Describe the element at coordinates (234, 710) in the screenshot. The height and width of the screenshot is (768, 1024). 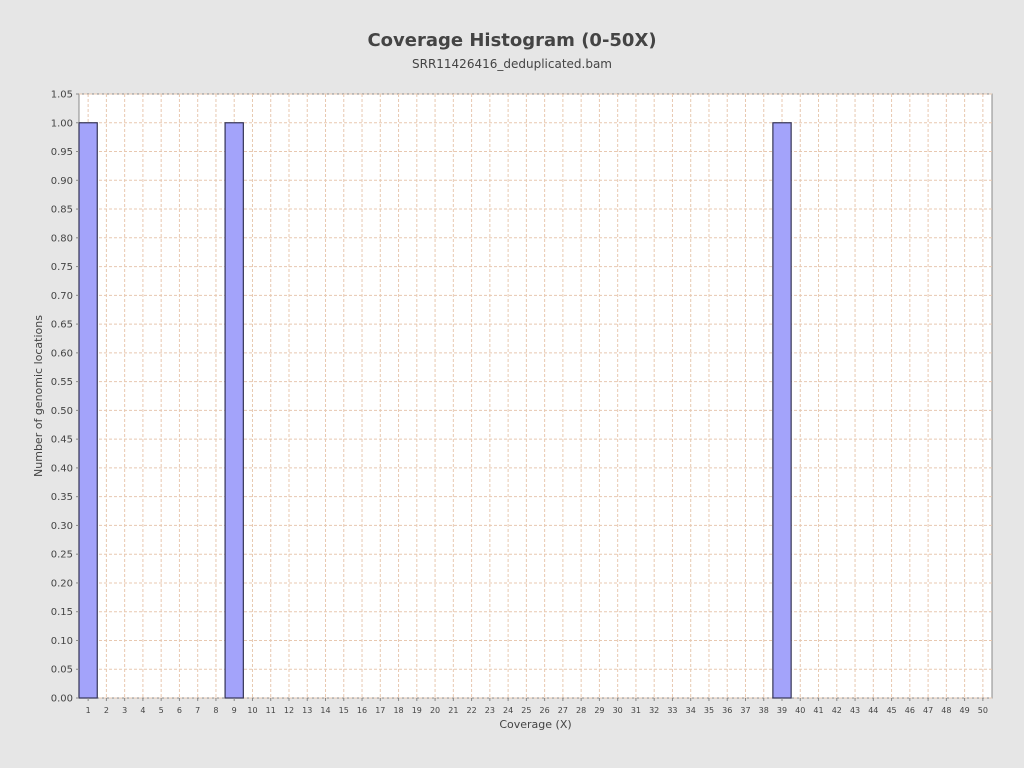
I see `x-tick-label: 9` at that location.